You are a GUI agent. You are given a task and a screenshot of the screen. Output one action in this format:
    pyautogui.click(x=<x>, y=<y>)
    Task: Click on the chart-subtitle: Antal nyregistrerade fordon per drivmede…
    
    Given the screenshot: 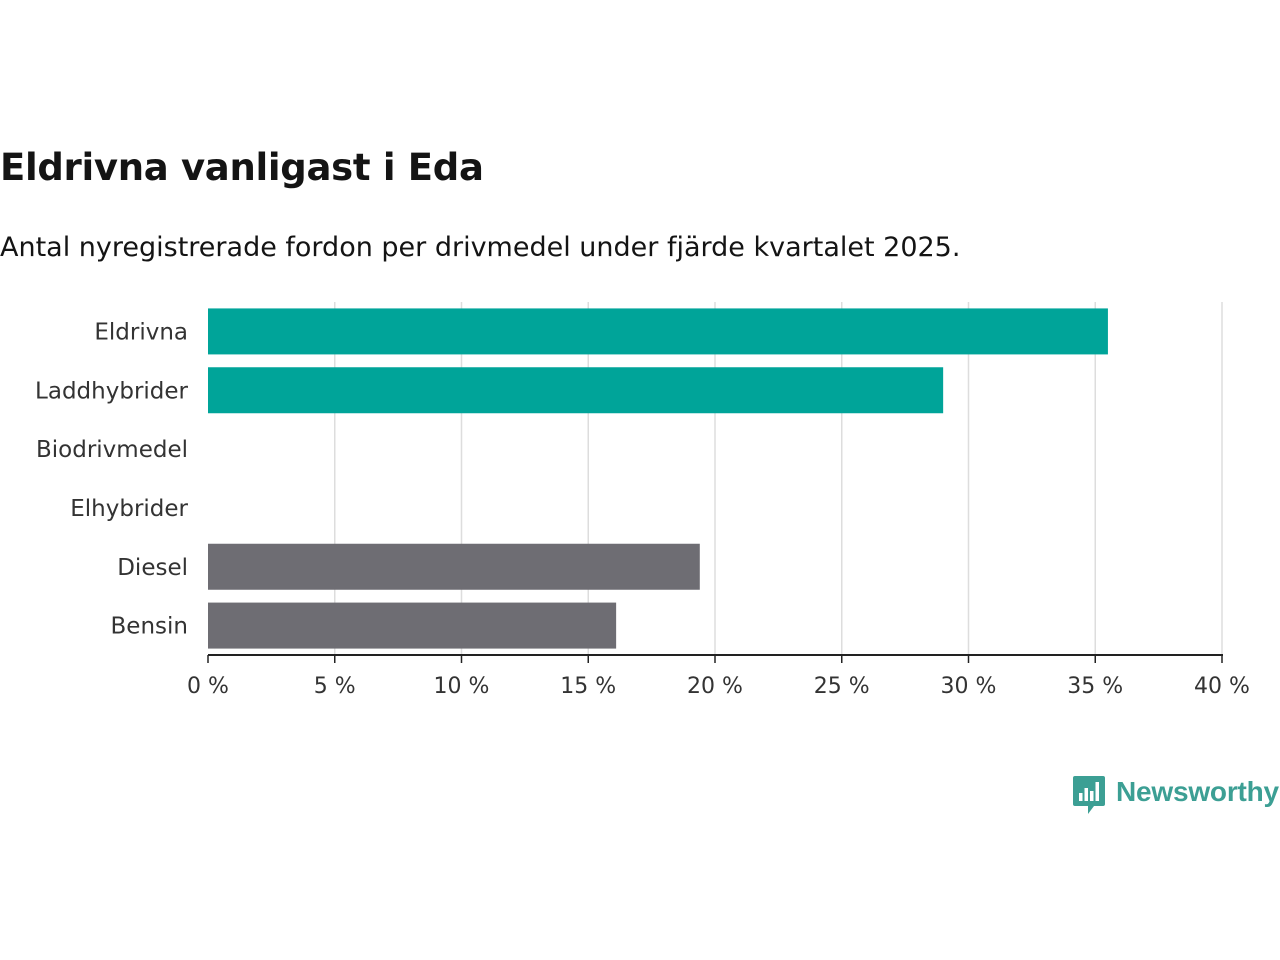 What is the action you would take?
    pyautogui.click(x=480, y=247)
    